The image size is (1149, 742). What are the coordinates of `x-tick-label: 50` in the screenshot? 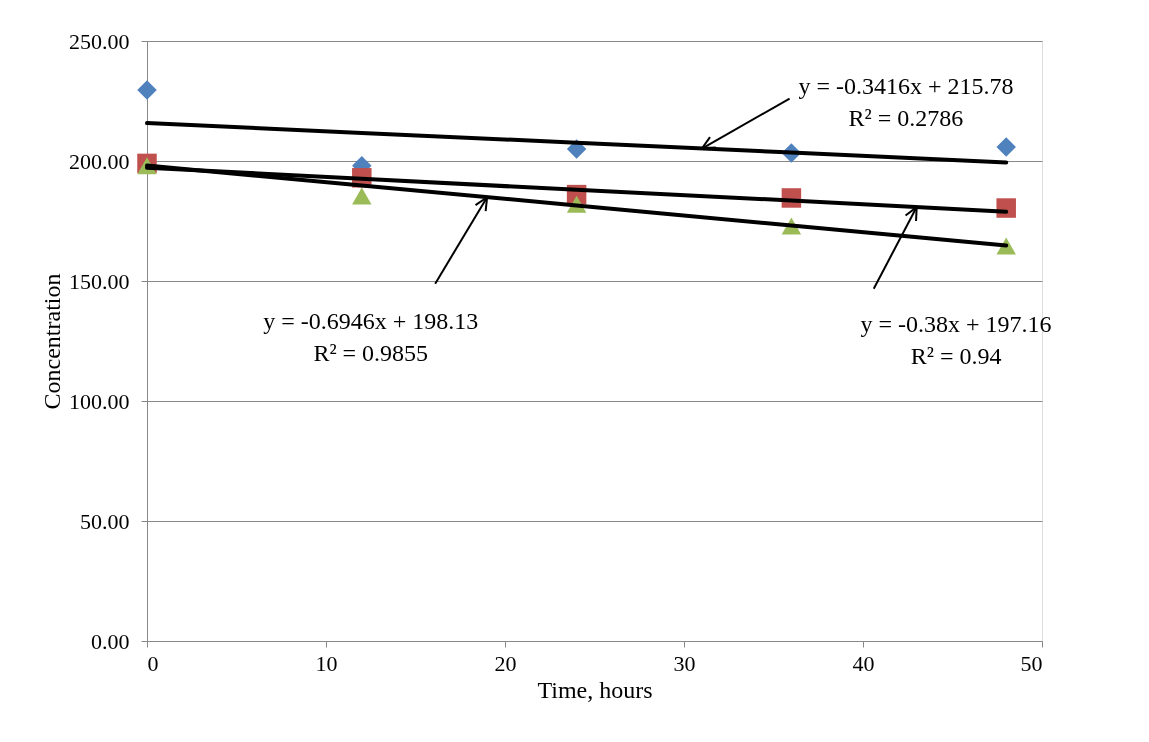 It's located at (1031, 663).